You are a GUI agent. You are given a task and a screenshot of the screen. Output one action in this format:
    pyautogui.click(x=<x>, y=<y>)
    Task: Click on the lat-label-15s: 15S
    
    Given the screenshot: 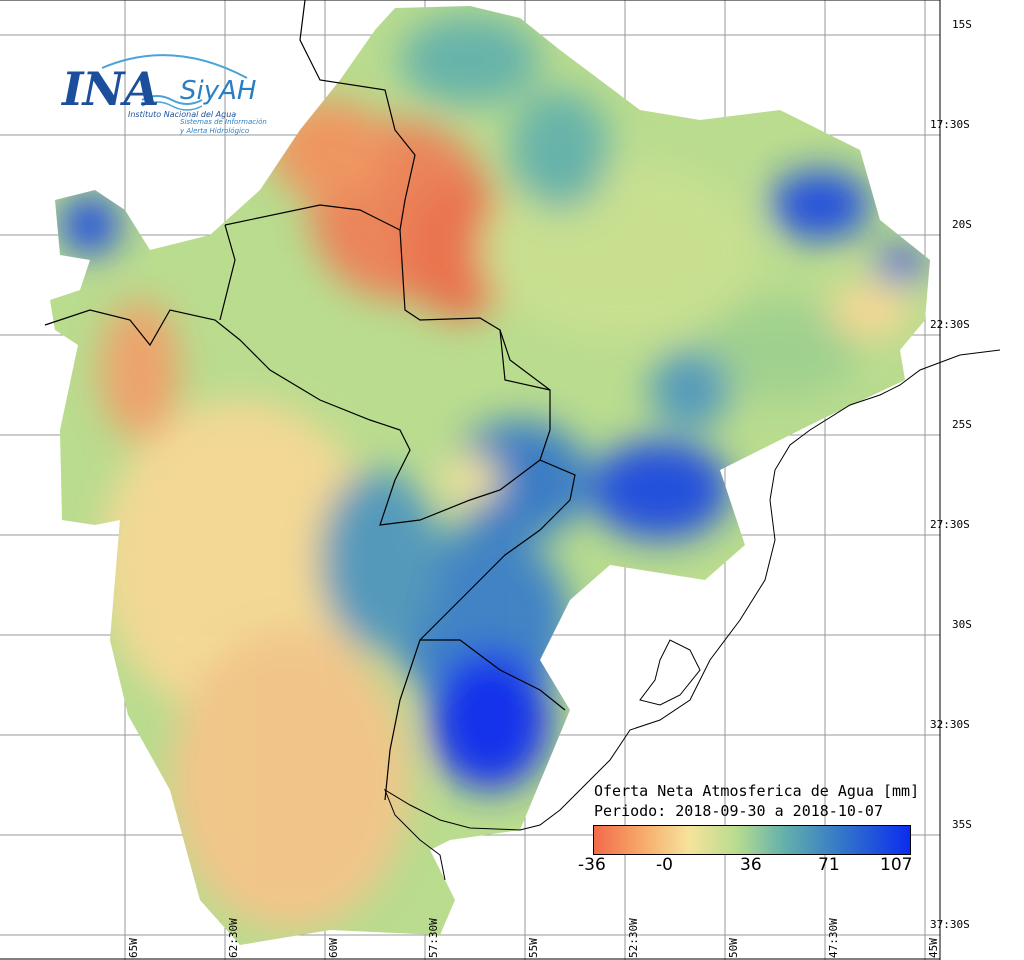 What is the action you would take?
    pyautogui.click(x=962, y=24)
    